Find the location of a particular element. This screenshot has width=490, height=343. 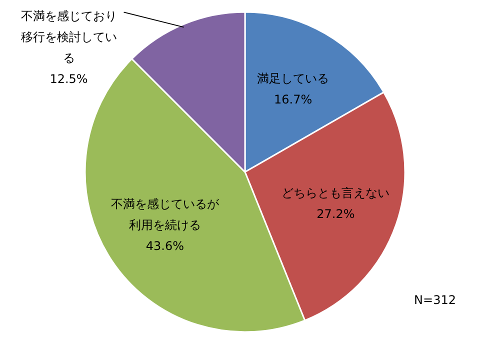

text: N=312 is located at coordinates (435, 300).